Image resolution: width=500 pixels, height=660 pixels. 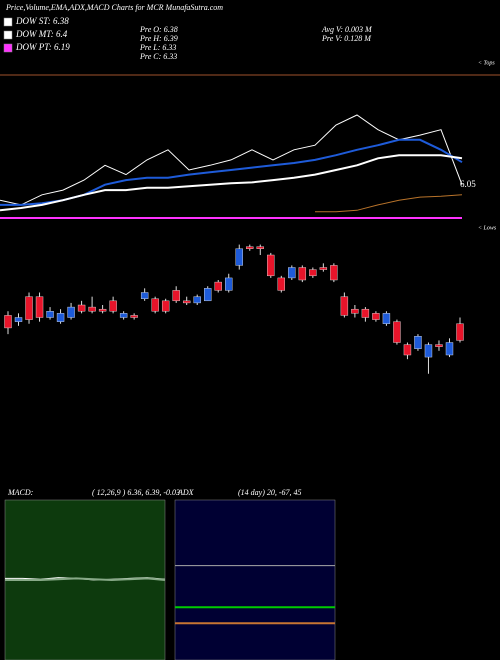 I want to click on info: Pre O: 6.38, so click(x=158, y=29).